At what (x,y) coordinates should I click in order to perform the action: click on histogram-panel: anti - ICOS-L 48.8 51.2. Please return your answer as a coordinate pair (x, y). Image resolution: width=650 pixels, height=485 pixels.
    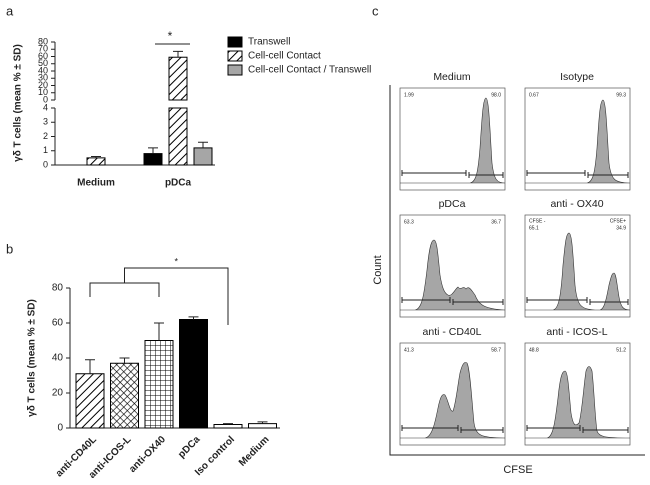
    Looking at the image, I should click on (577, 386).